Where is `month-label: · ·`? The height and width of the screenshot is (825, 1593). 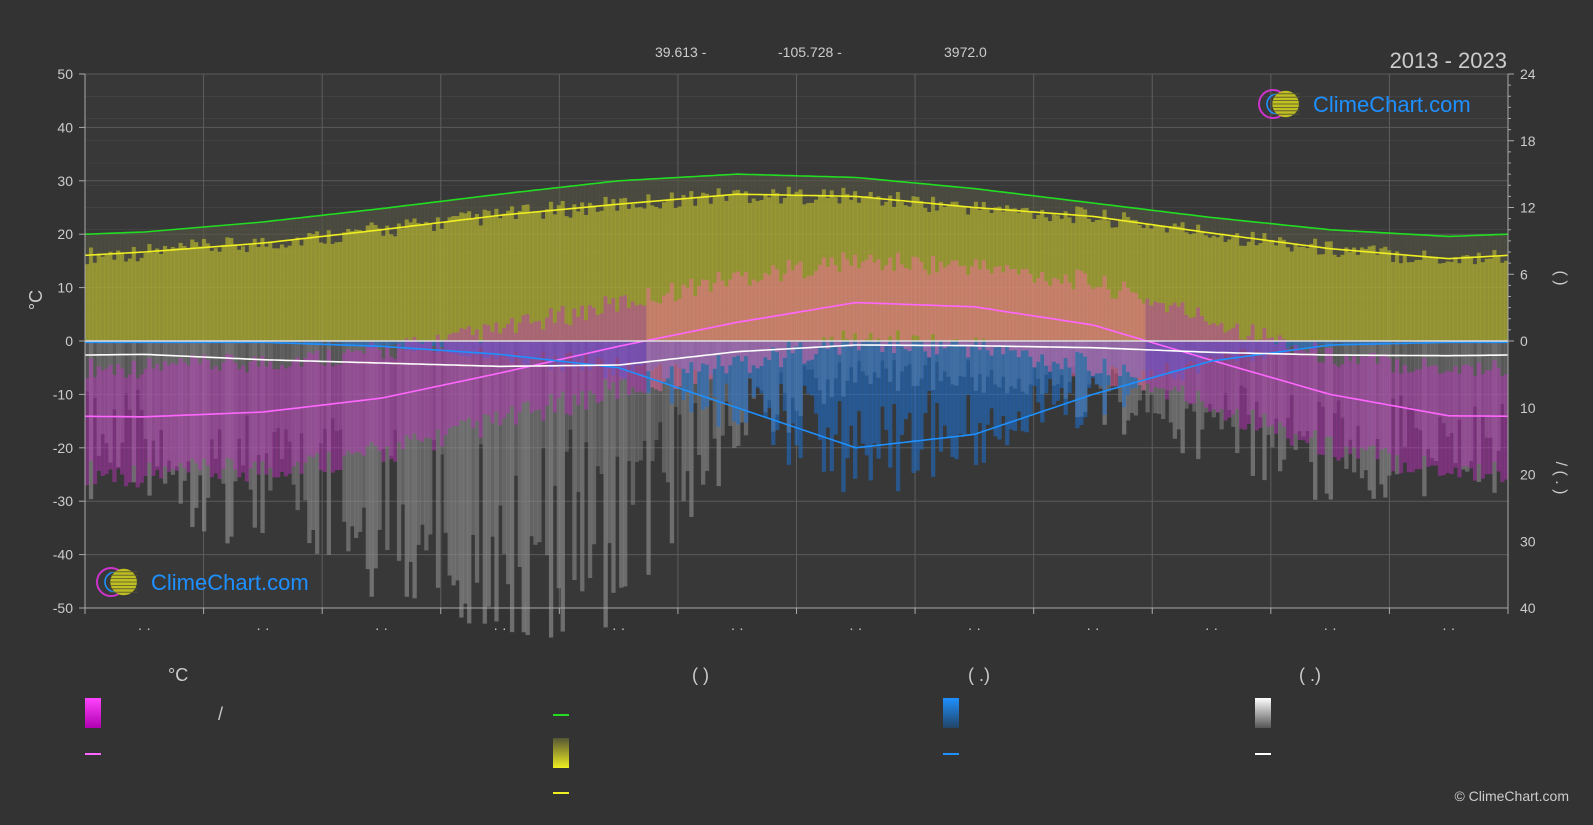
month-label: · · is located at coordinates (1330, 628).